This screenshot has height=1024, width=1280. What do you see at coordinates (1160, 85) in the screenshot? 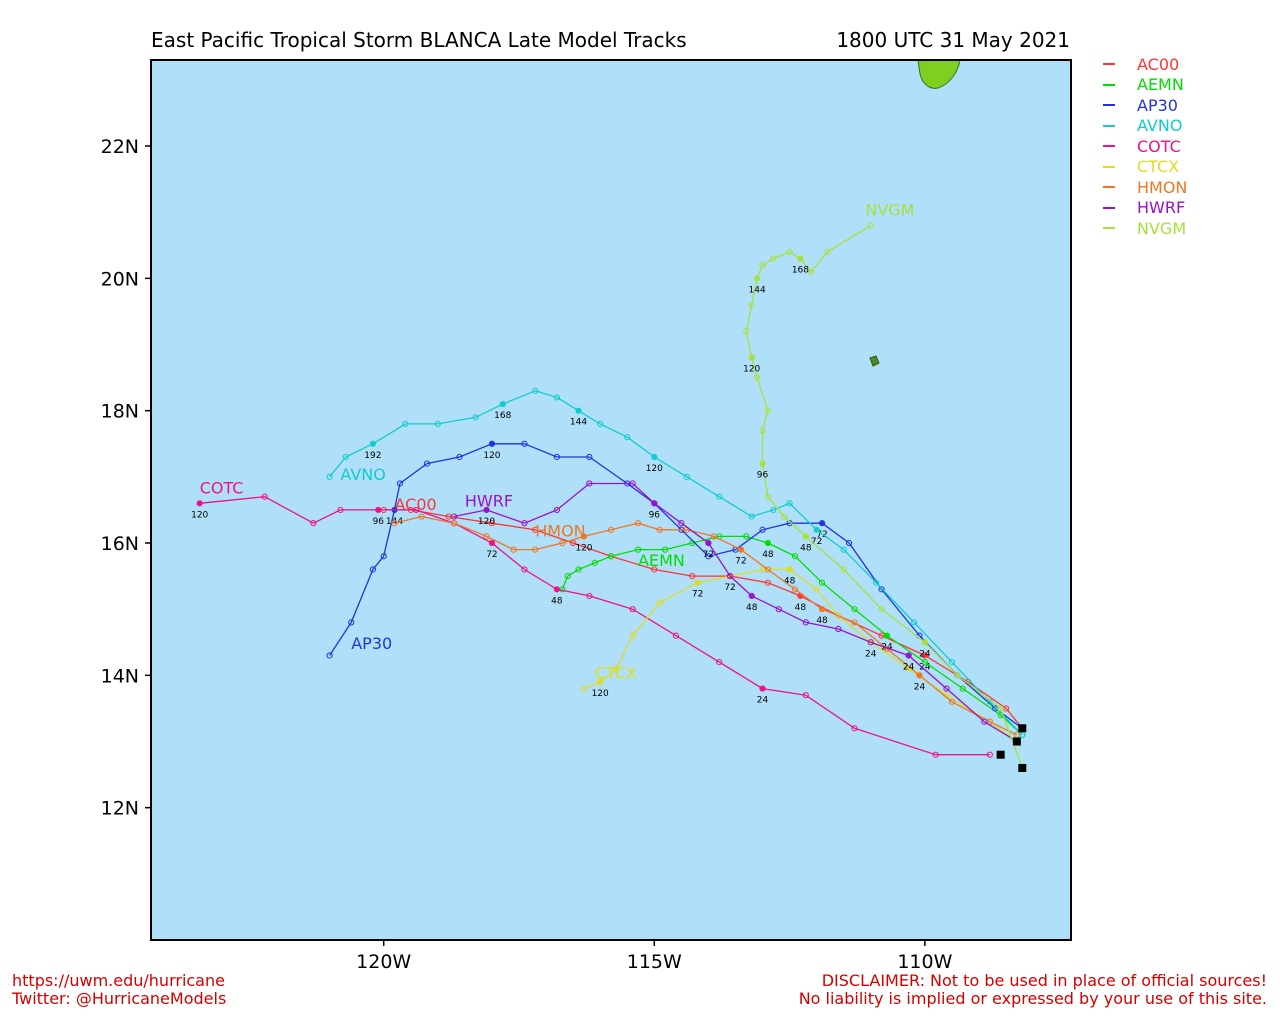
I see `legend-label: AEMN` at bounding box center [1160, 85].